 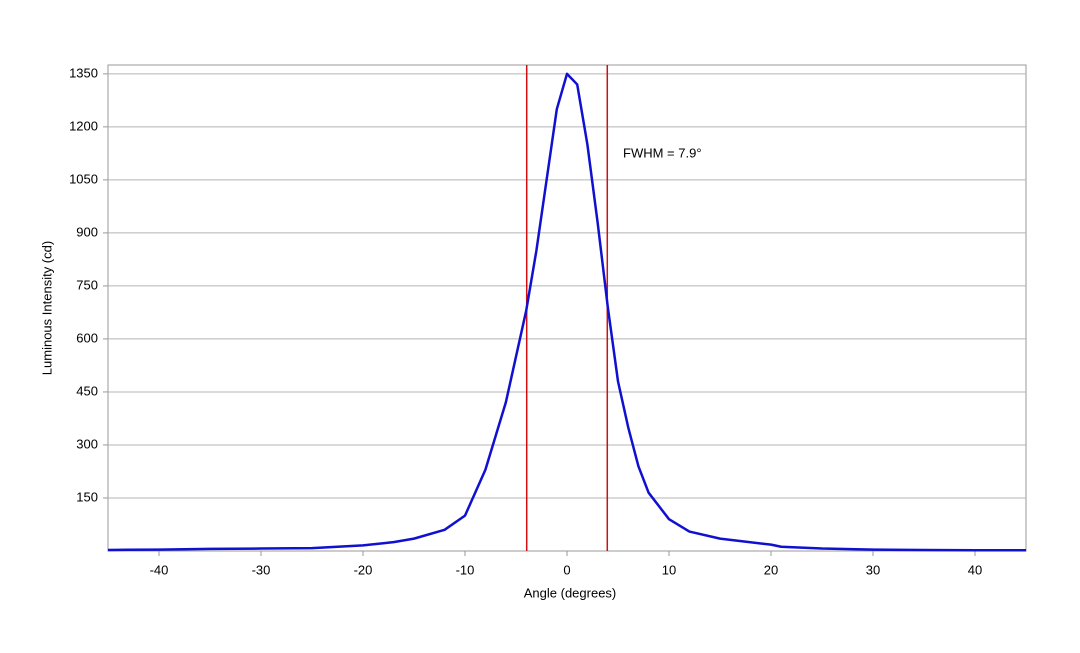 What do you see at coordinates (83, 72) in the screenshot?
I see `y-tick-label: 1350` at bounding box center [83, 72].